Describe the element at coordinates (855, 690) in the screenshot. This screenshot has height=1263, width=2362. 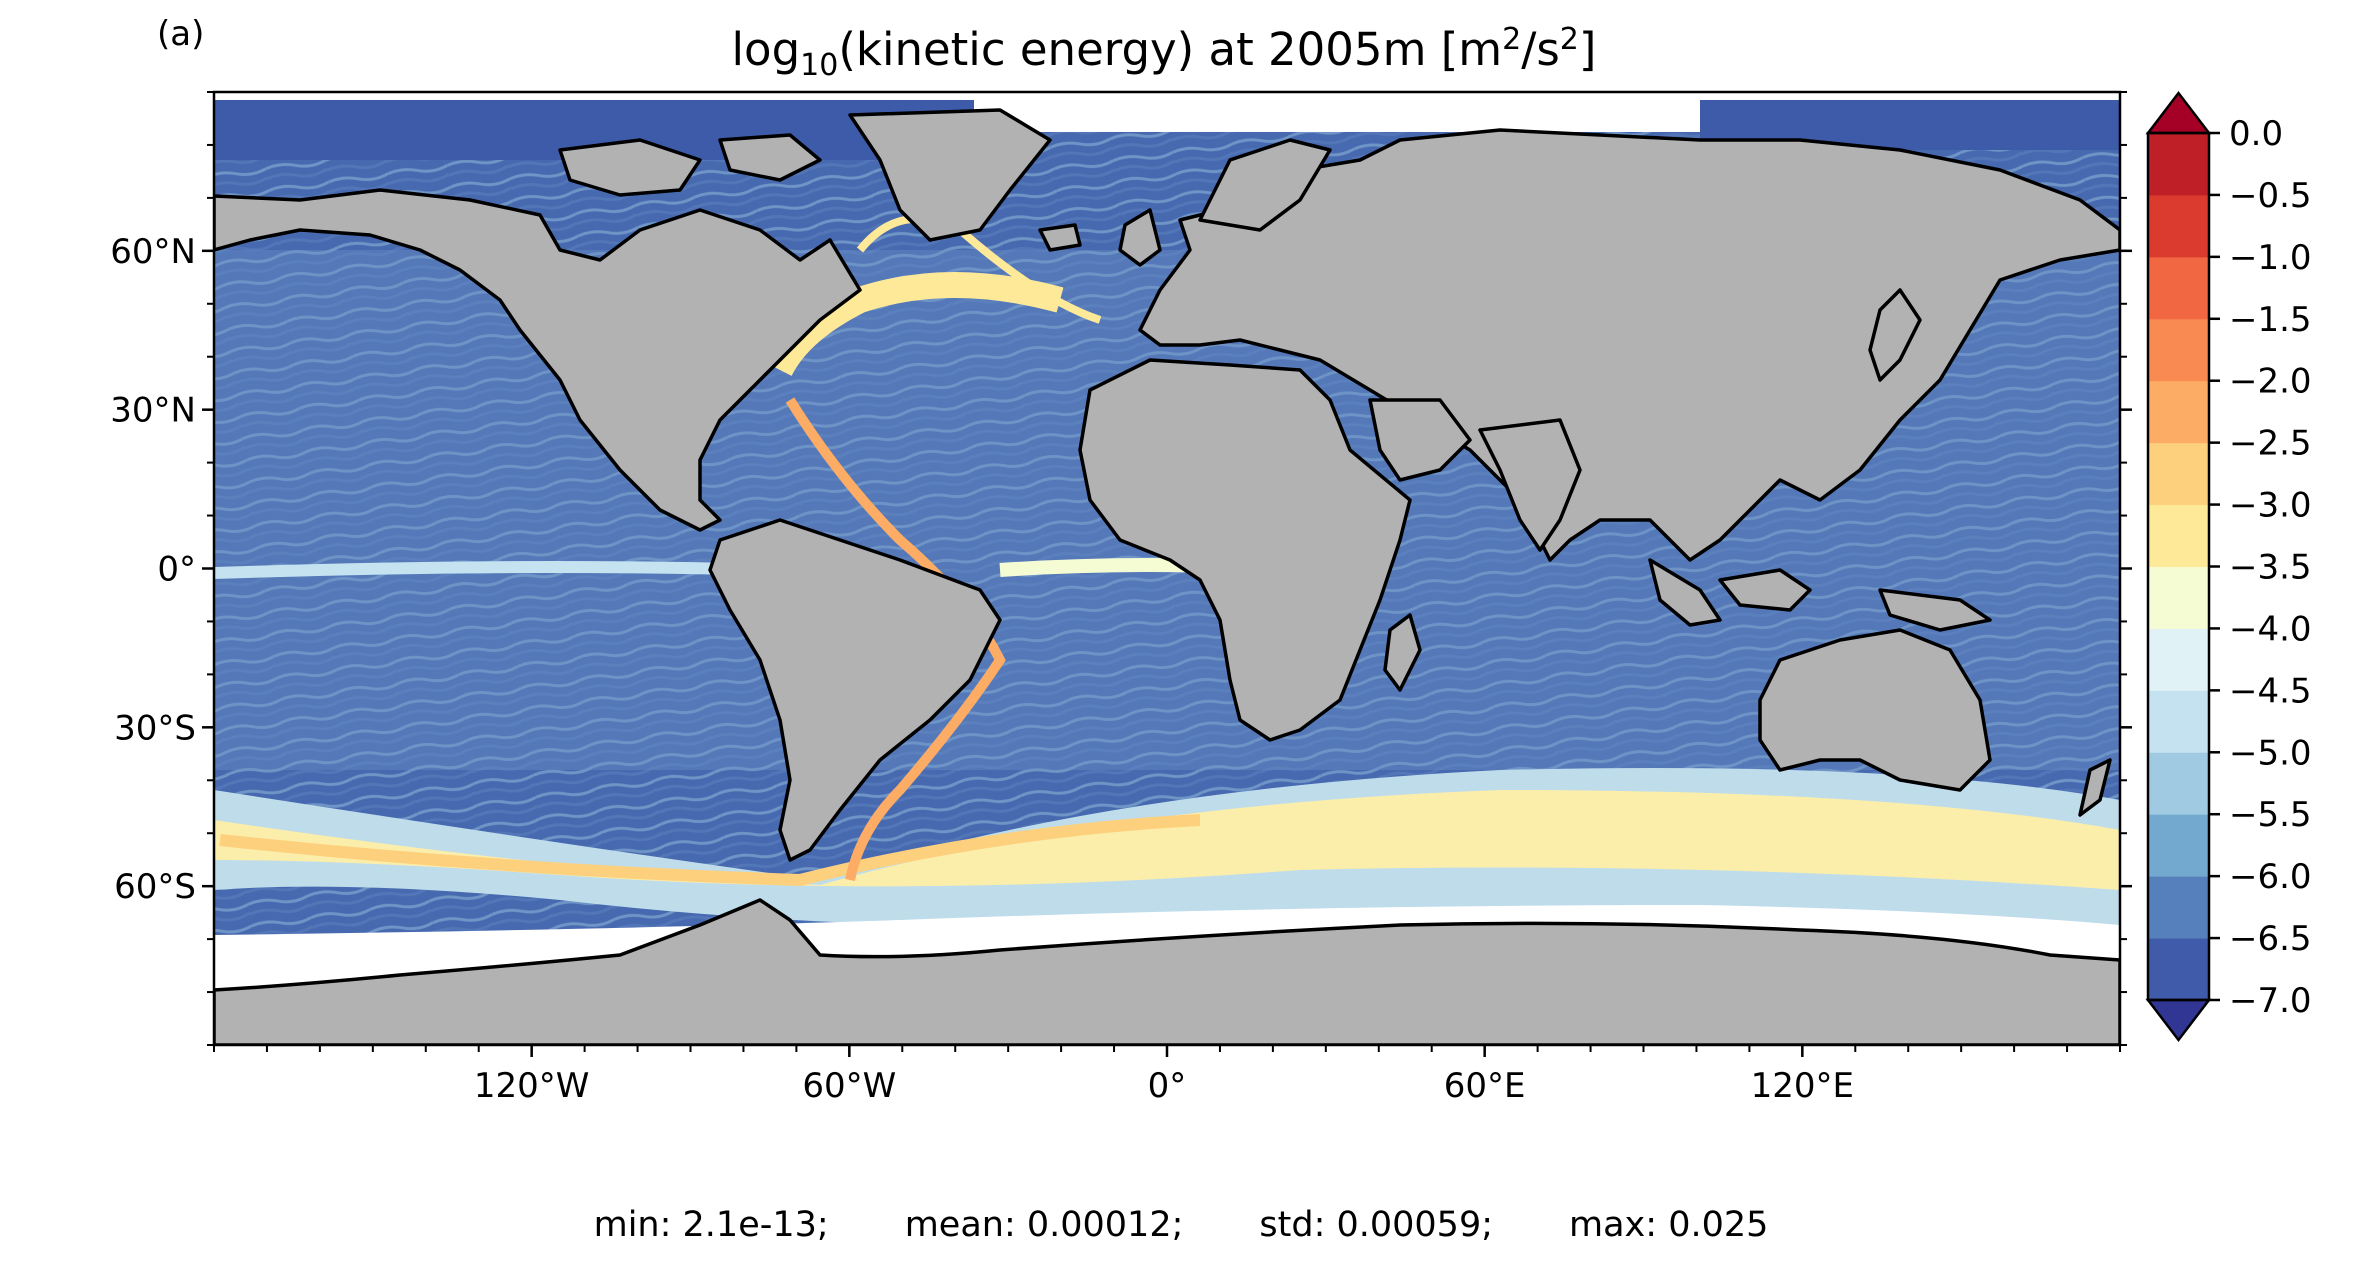
I see `south-america` at that location.